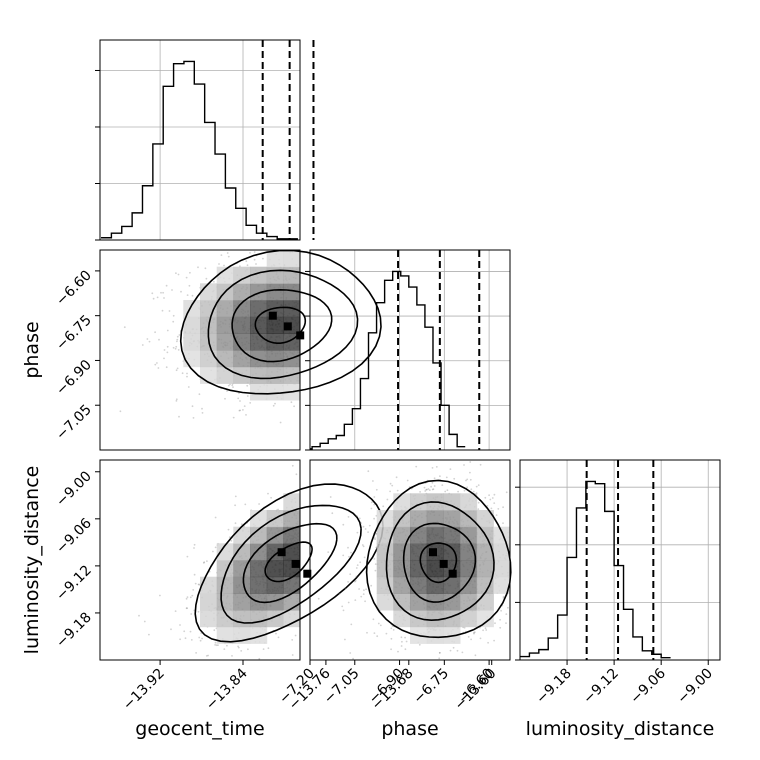 This screenshot has width=760, height=760. I want to click on x-tick-label: −6.75, so click(432, 687).